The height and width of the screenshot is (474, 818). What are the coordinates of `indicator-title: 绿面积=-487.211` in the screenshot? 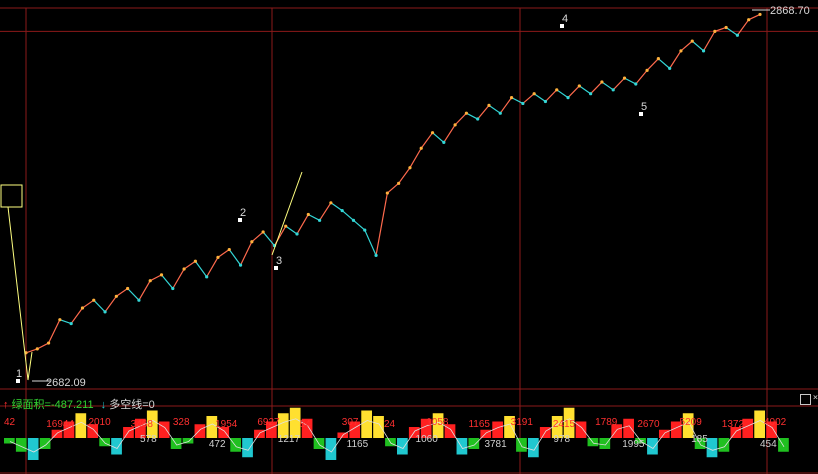 It's located at (52, 405).